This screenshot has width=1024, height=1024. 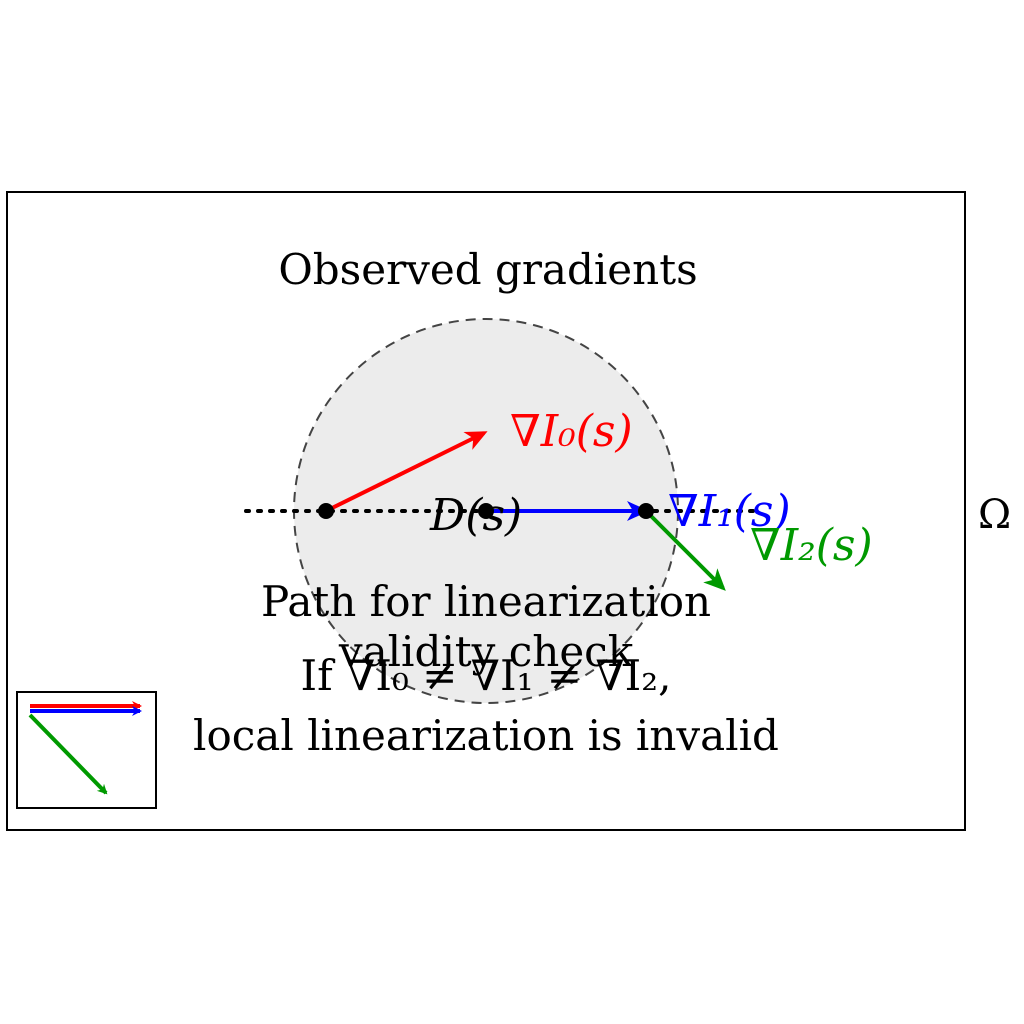 What do you see at coordinates (486, 651) in the screenshot?
I see `path-caption-line-2: validity check` at bounding box center [486, 651].